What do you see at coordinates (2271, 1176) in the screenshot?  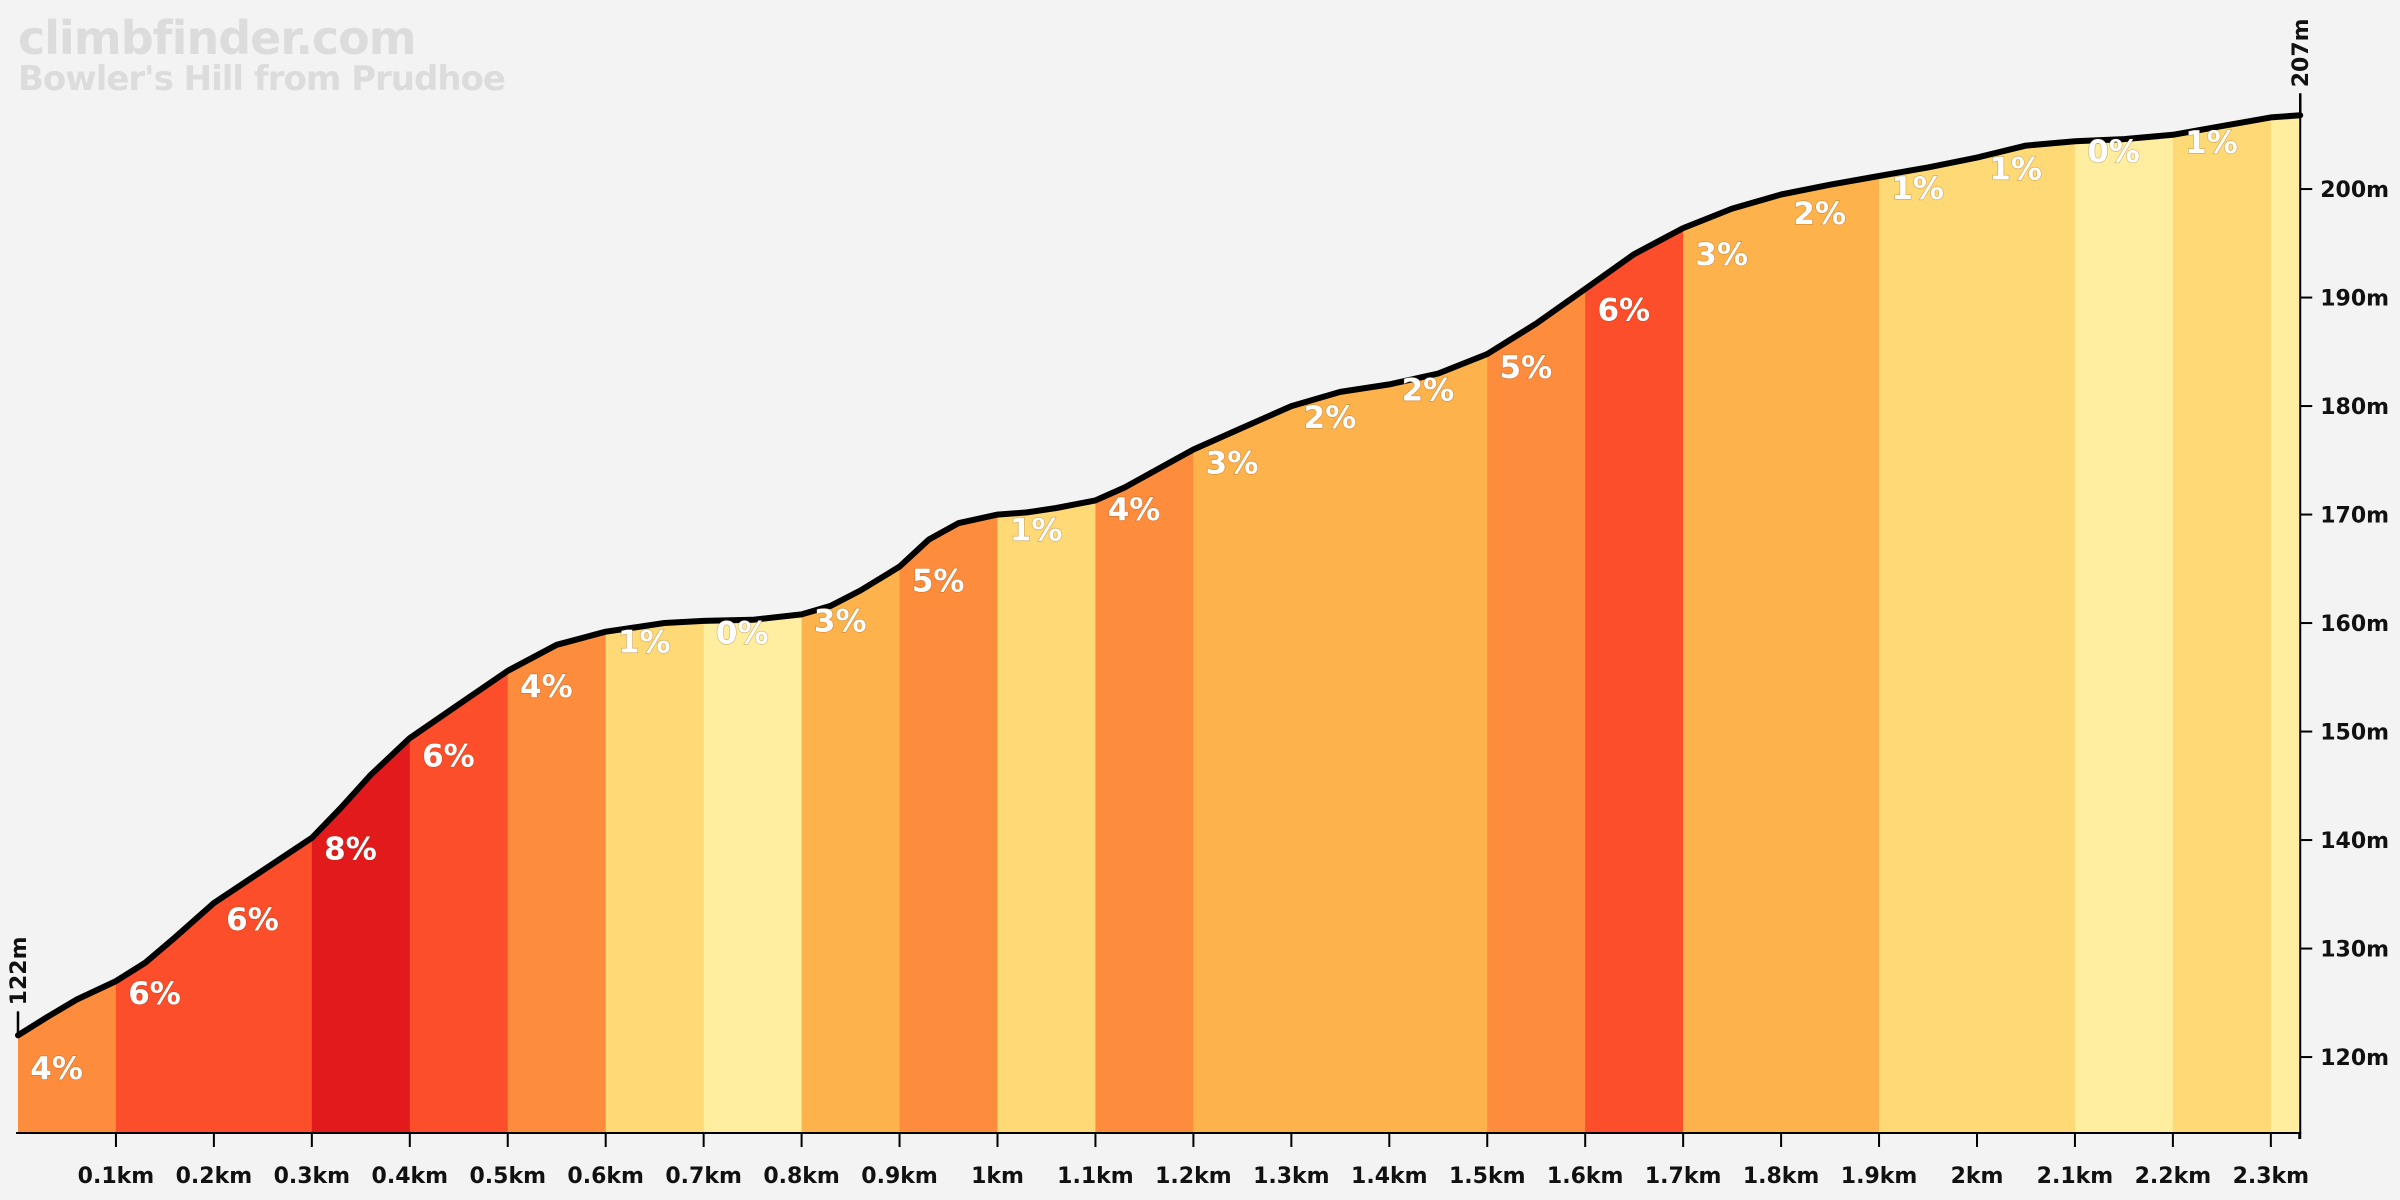 I see `x-tick-label: 2.3km` at bounding box center [2271, 1176].